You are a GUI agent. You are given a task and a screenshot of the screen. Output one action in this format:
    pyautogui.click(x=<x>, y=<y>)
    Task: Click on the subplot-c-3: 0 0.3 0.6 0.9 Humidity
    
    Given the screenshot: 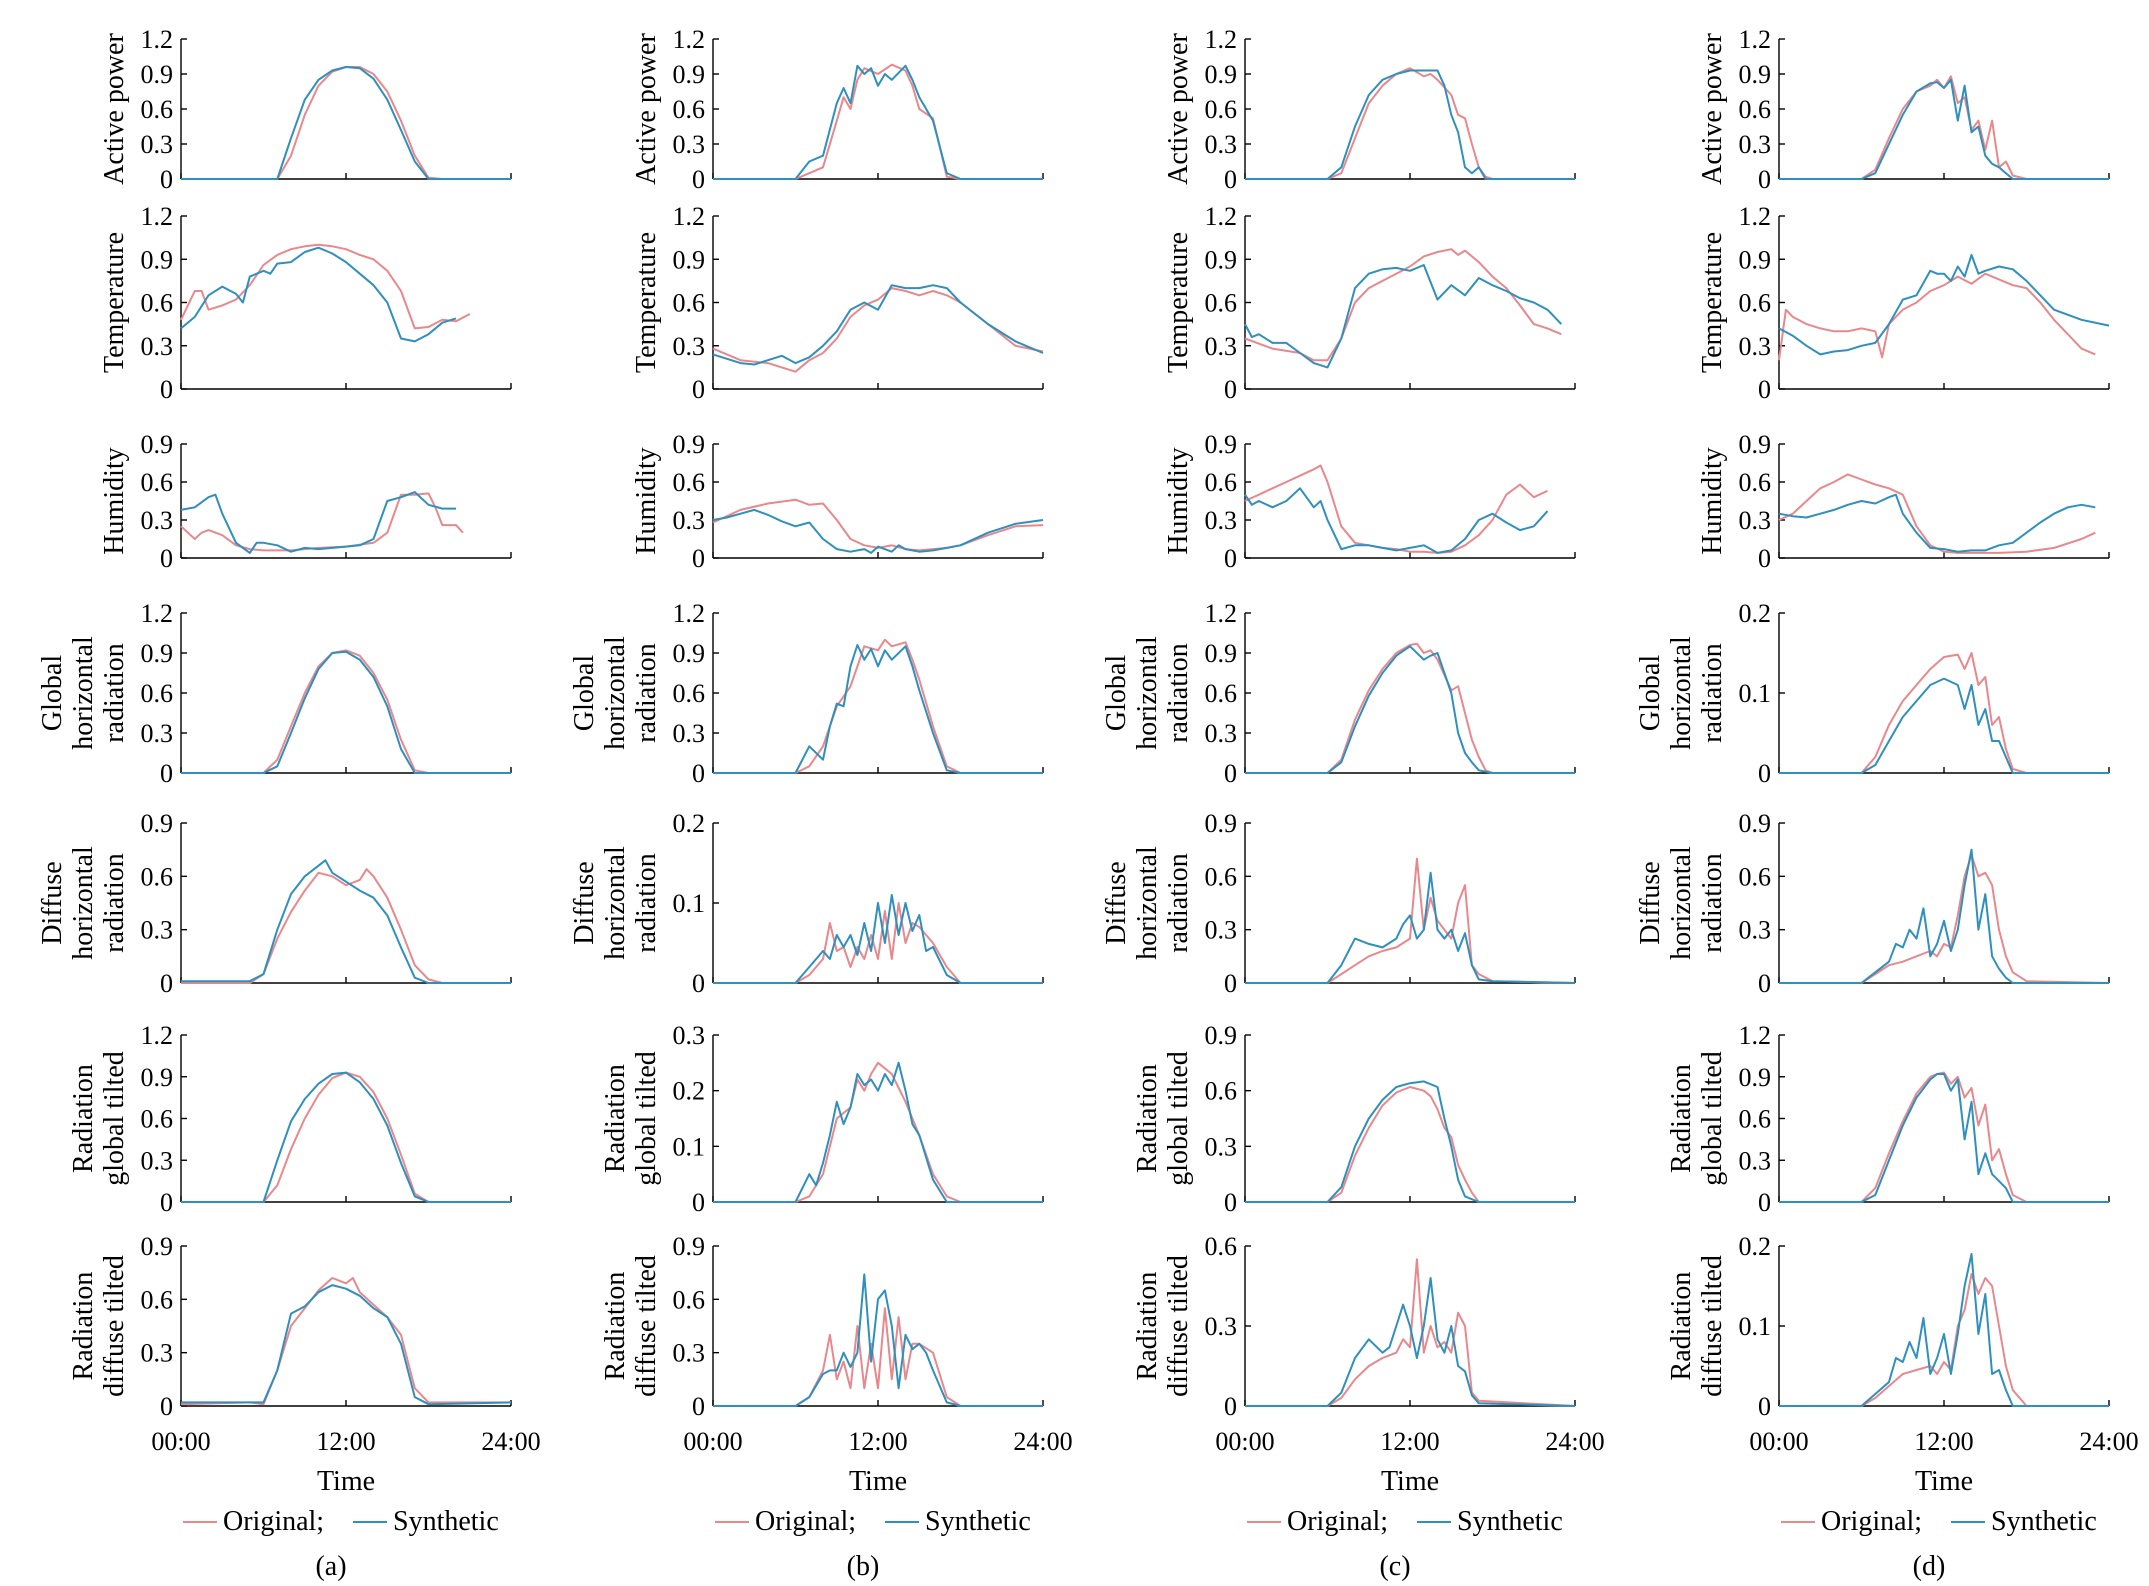 What is the action you would take?
    pyautogui.click(x=1369, y=501)
    